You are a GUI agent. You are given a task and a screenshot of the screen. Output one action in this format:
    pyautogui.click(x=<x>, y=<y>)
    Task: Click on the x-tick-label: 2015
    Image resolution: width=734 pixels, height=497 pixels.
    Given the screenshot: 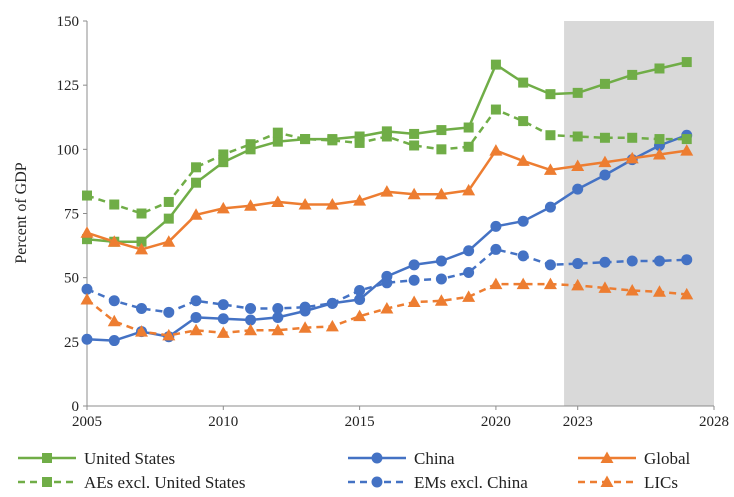 What is the action you would take?
    pyautogui.click(x=360, y=422)
    